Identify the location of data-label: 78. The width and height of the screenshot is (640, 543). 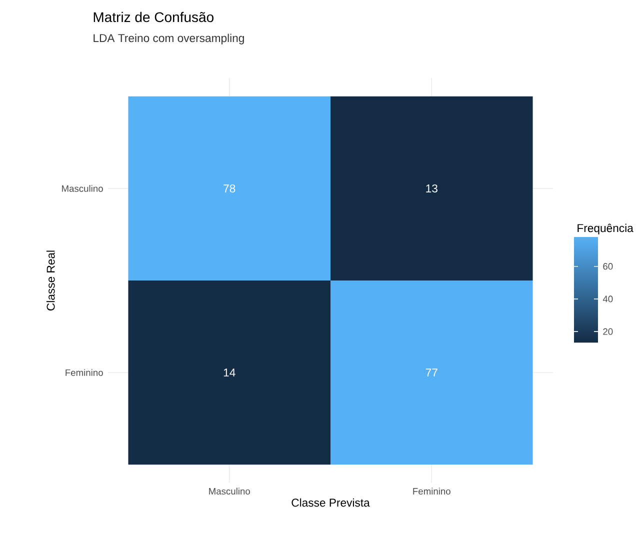
(230, 188).